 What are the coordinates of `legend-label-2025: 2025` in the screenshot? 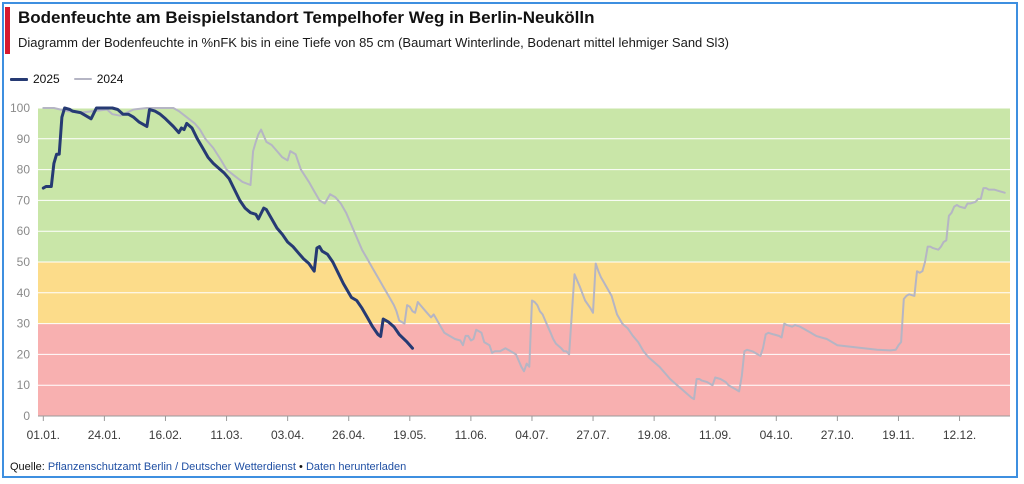 It's located at (46, 79).